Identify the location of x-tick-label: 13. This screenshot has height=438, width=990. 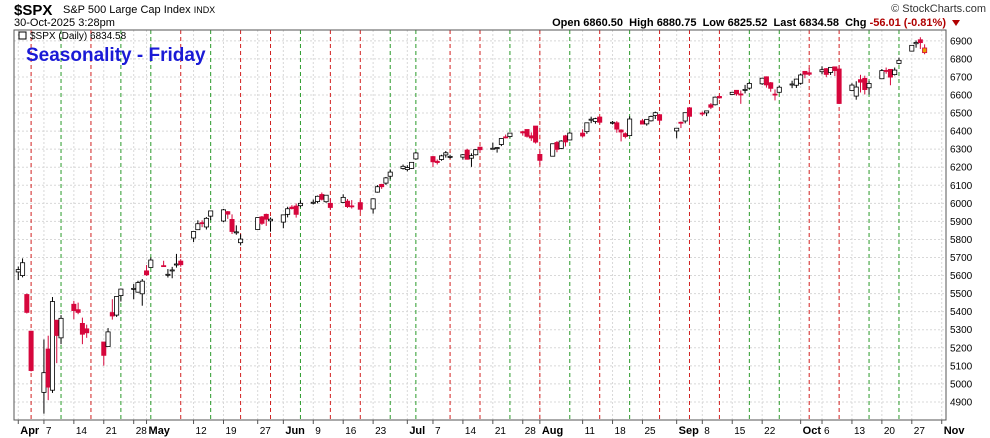
(860, 431).